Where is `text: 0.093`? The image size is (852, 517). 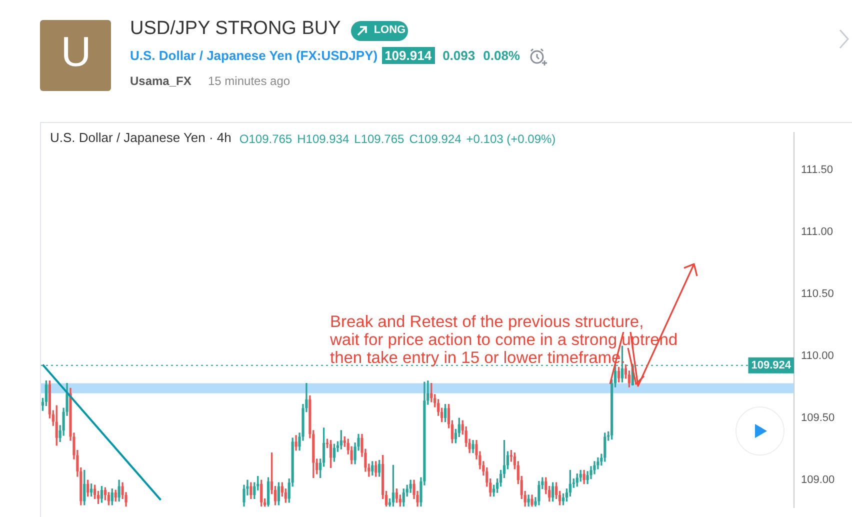
text: 0.093 is located at coordinates (459, 55).